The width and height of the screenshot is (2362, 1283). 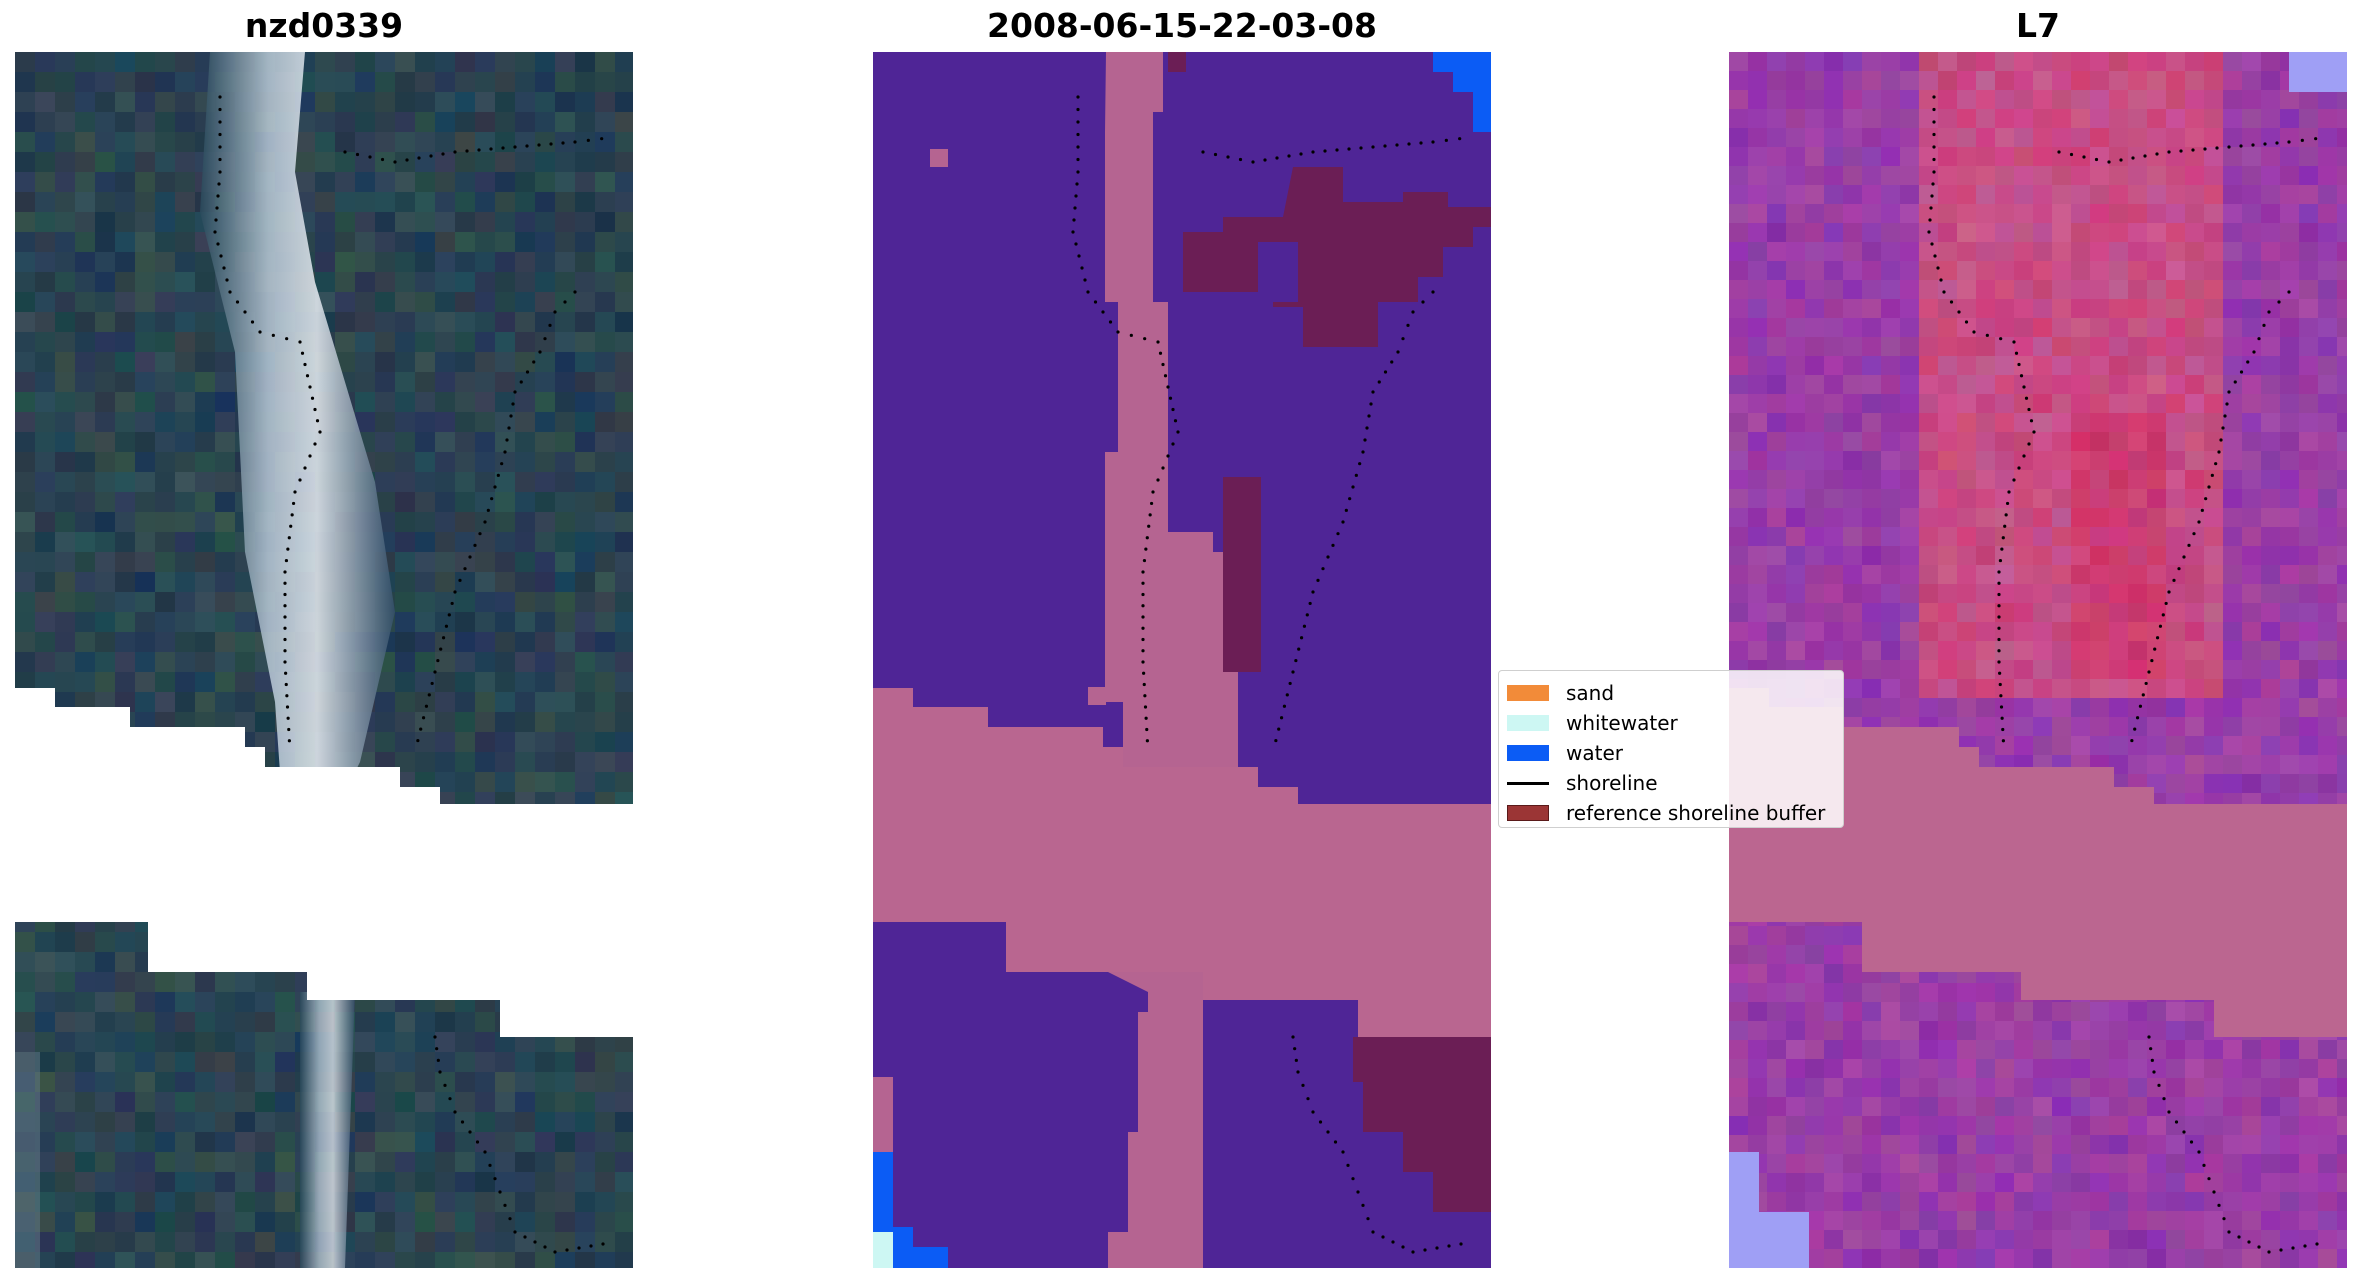 I want to click on water-swatch, so click(x=1528, y=753).